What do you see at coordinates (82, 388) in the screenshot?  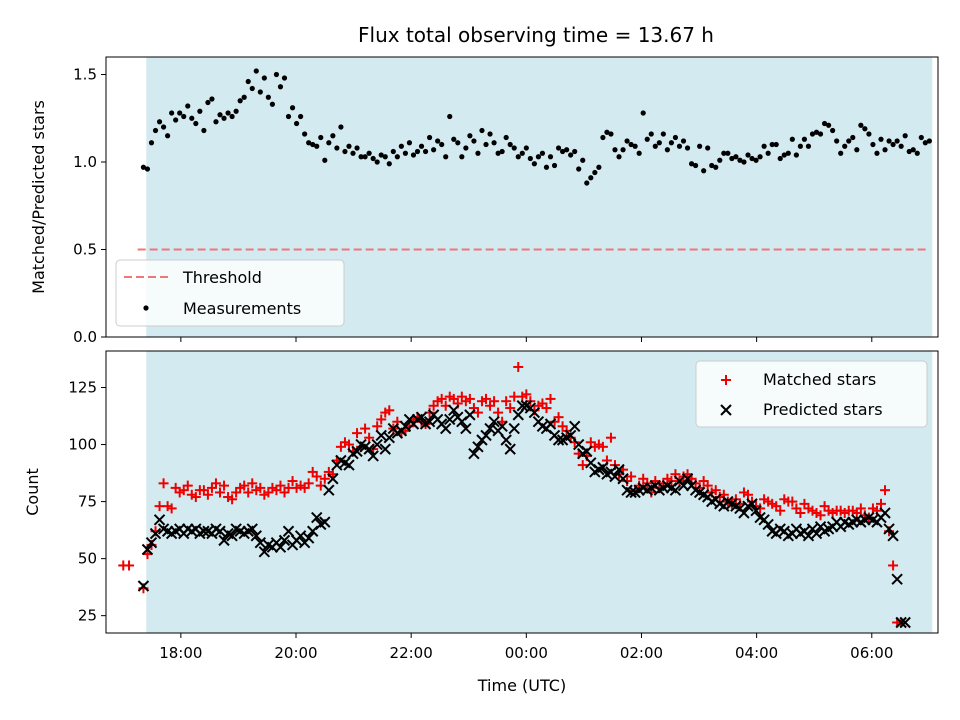 I see `bottom-y-tick-label: 125` at bounding box center [82, 388].